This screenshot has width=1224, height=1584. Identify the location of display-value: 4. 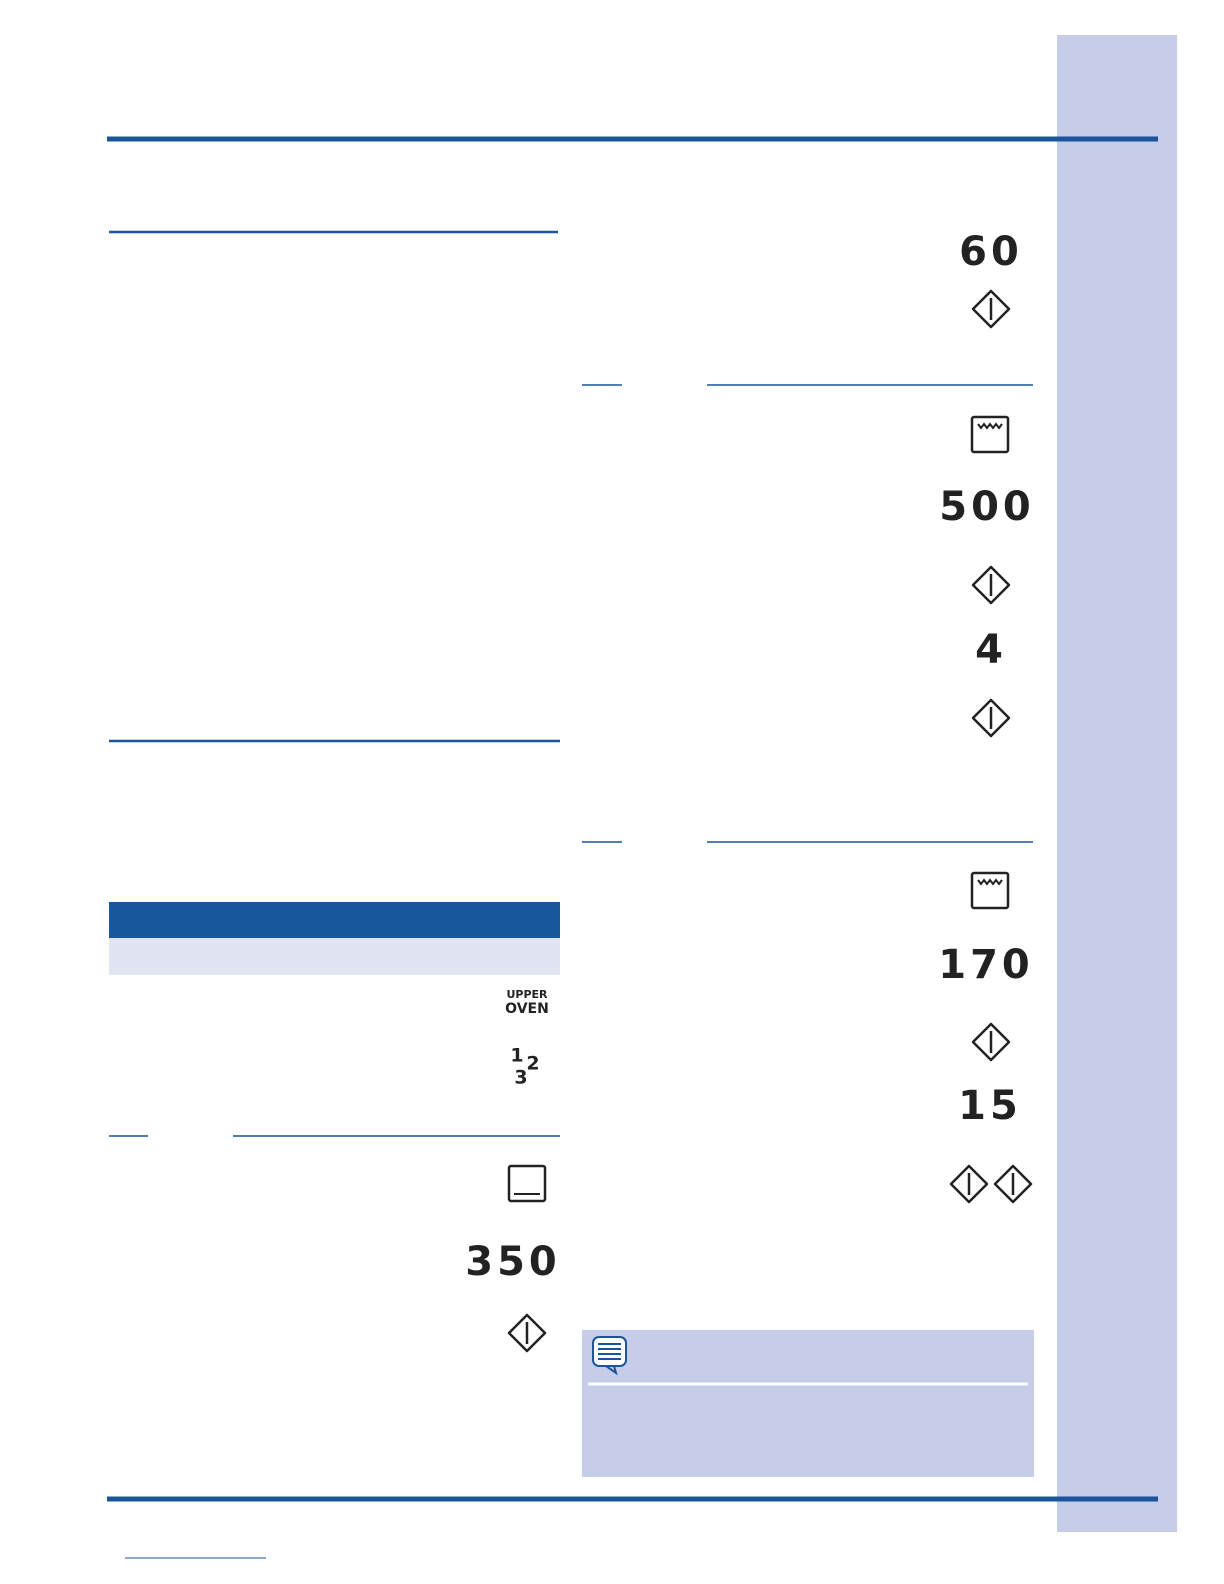
(991, 650).